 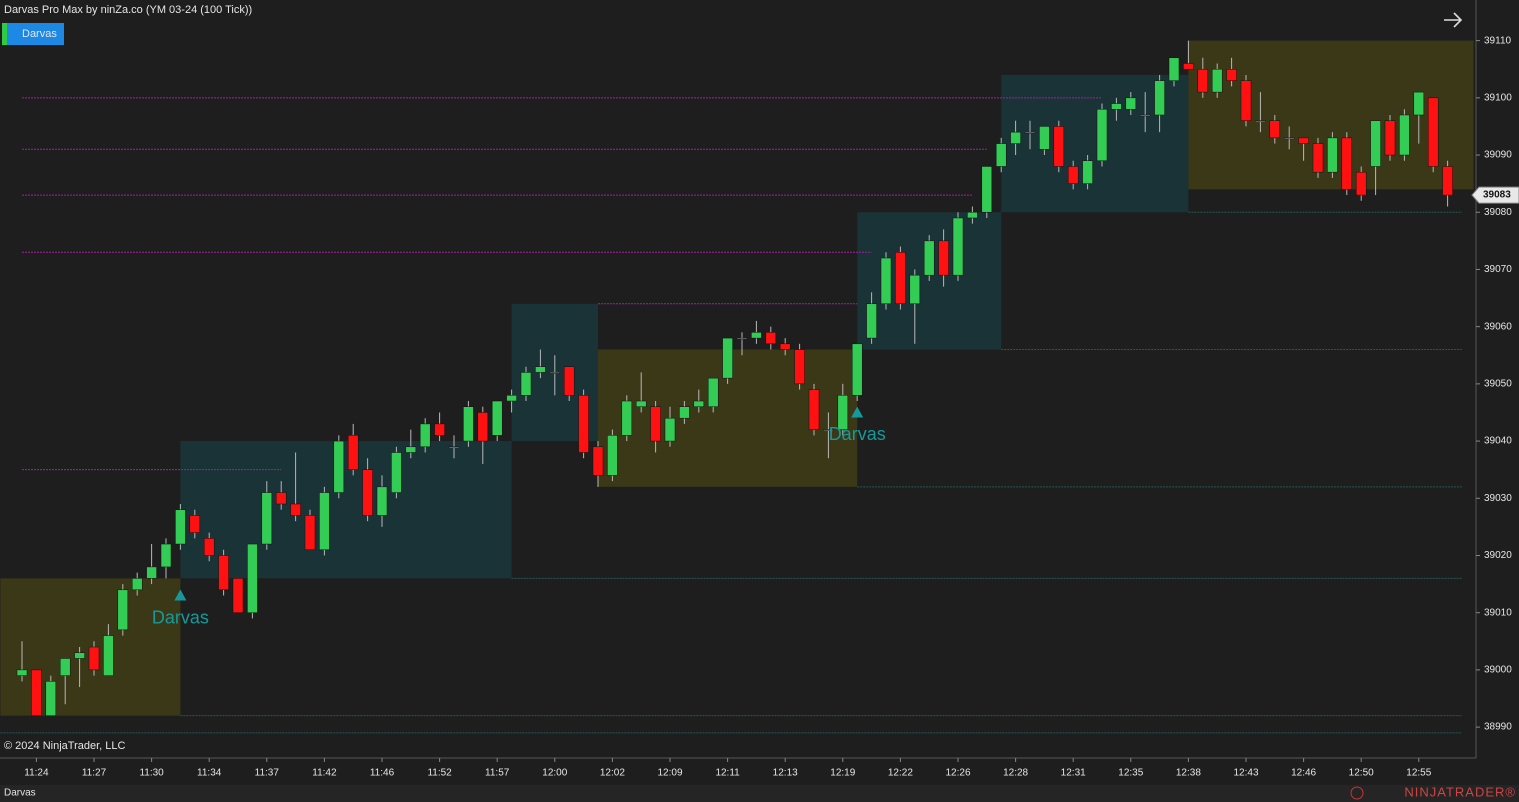 What do you see at coordinates (785, 773) in the screenshot?
I see `x-tick-label: 12:13` at bounding box center [785, 773].